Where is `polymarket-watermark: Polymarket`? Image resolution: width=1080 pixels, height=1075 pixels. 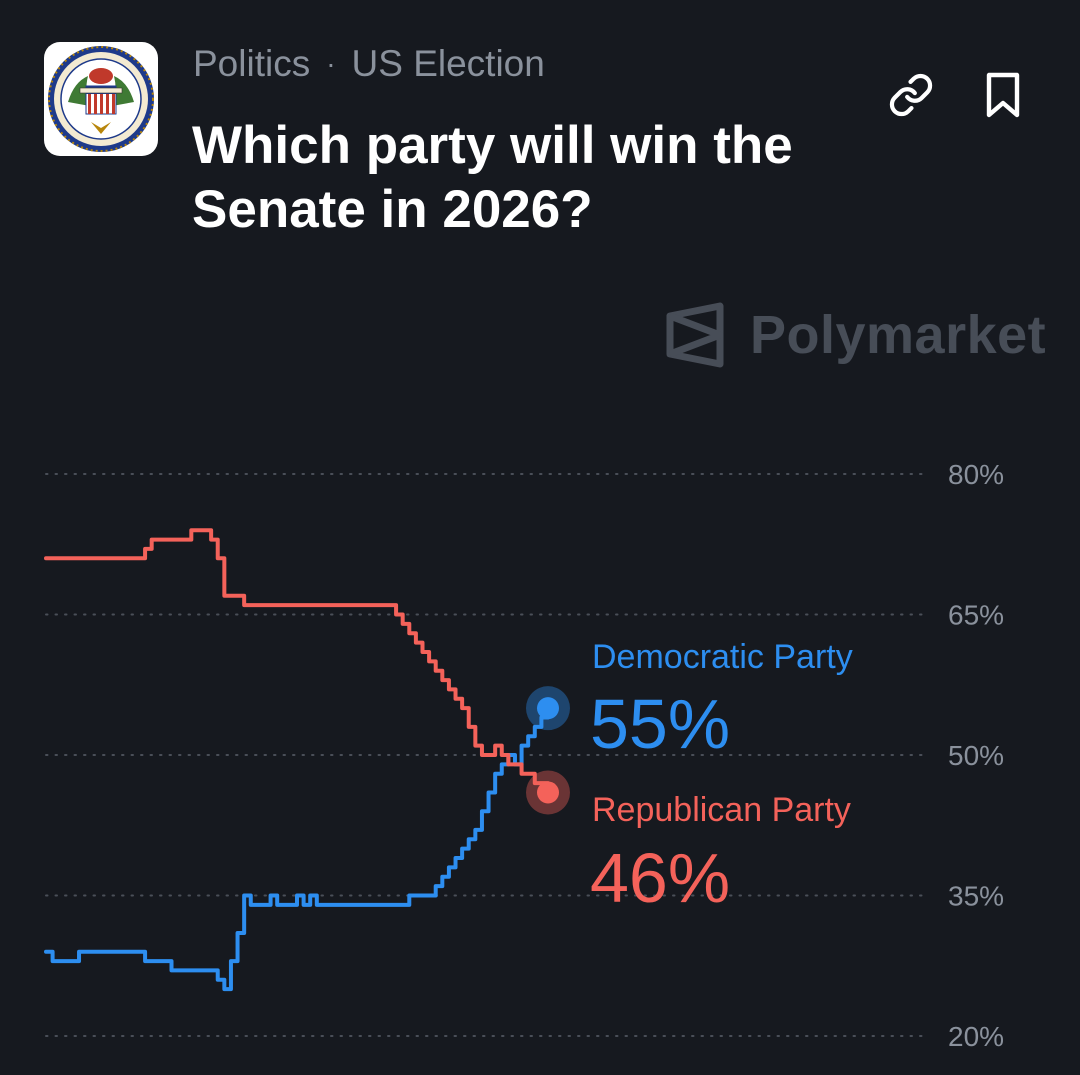 polymarket-watermark: Polymarket is located at coordinates (856, 335).